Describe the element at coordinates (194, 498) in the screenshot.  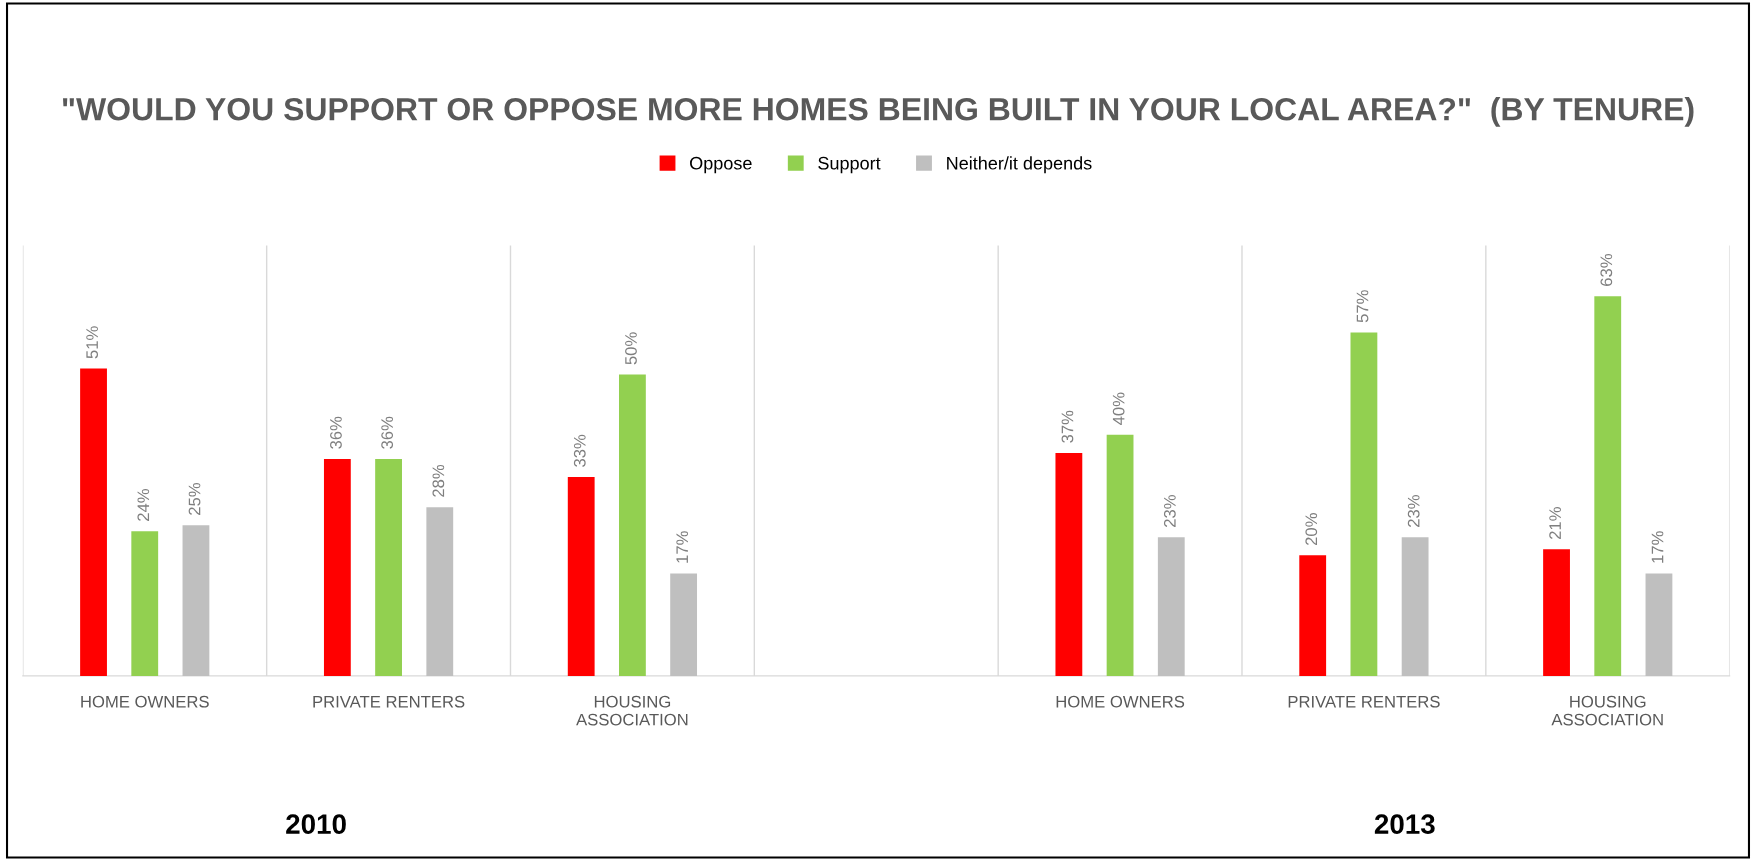
I see `data-label: 25%` at that location.